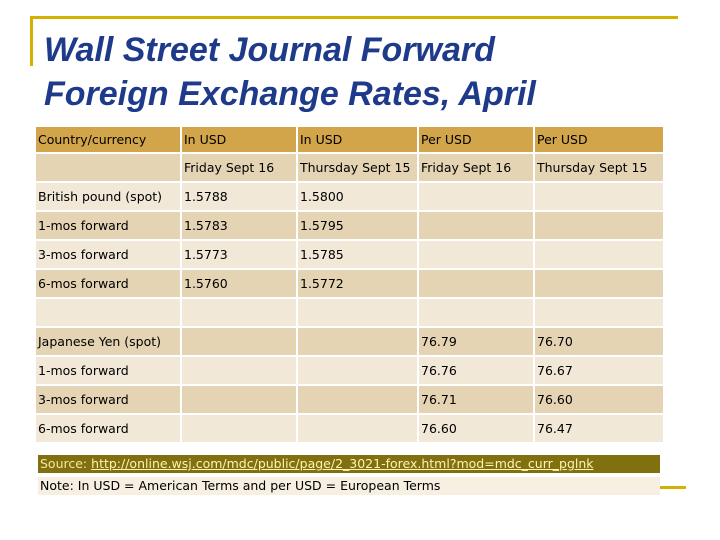 This screenshot has height=540, width=720. I want to click on table-row: British pound (spot) 1.5788 1.5800, so click(349, 196).